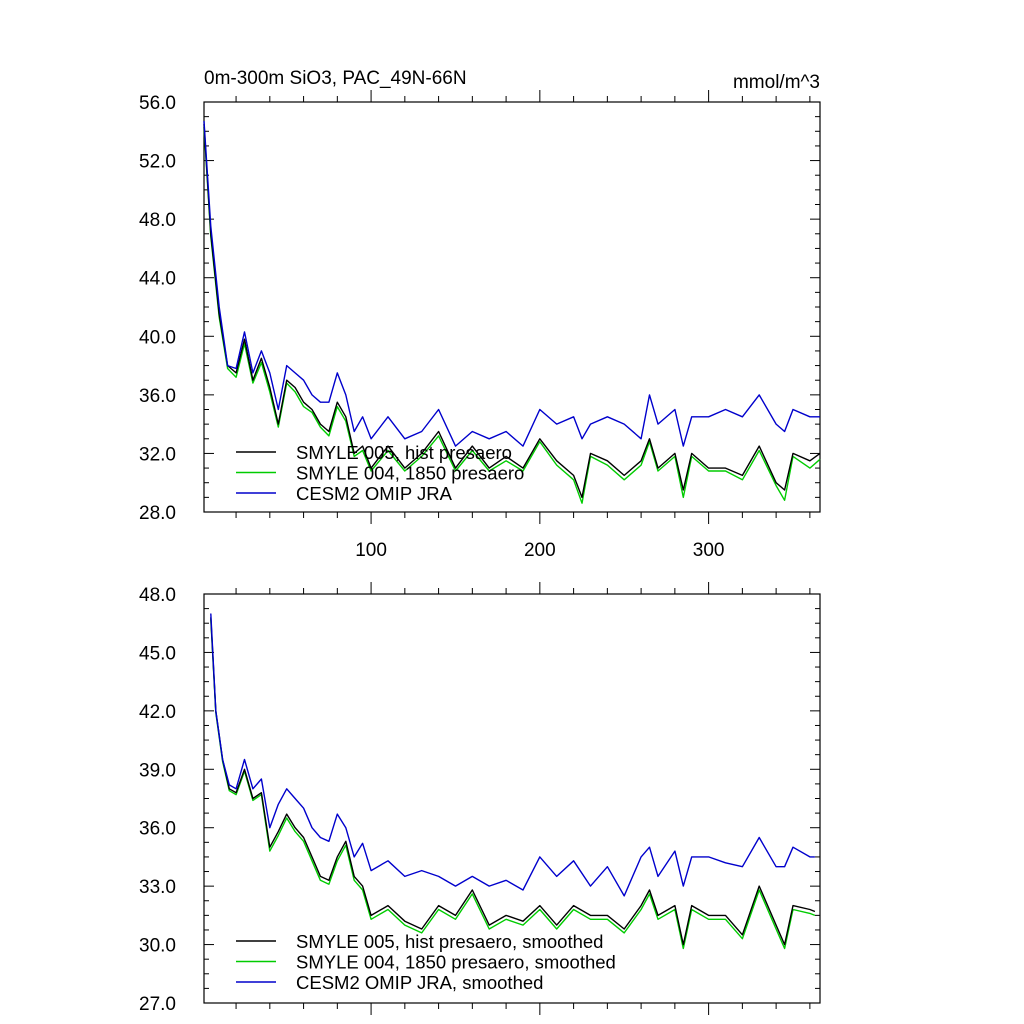  I want to click on y-tick-label: 45.0, so click(157, 653).